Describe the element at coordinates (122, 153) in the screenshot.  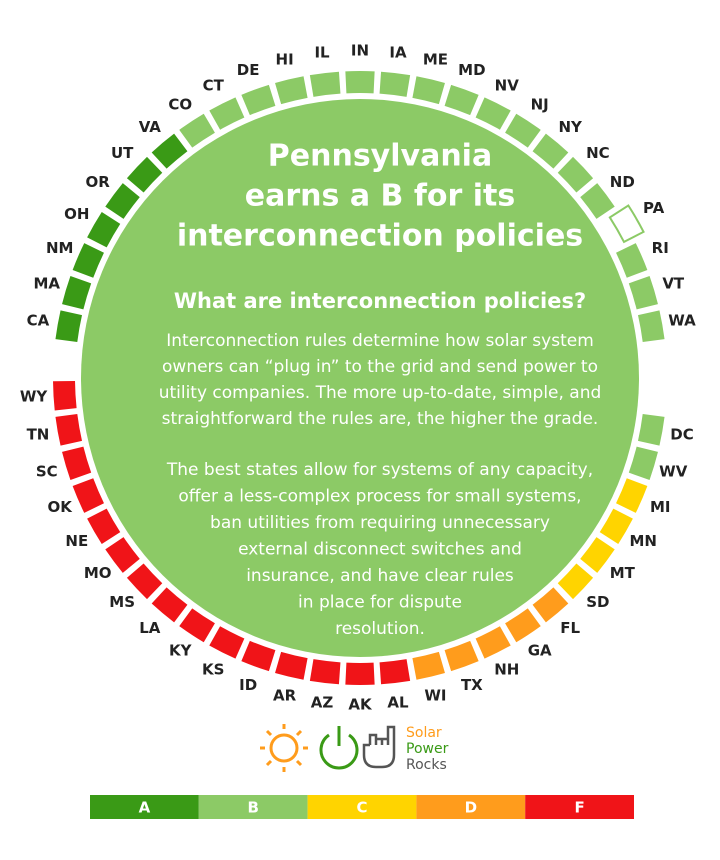
I see `state-label: UT` at that location.